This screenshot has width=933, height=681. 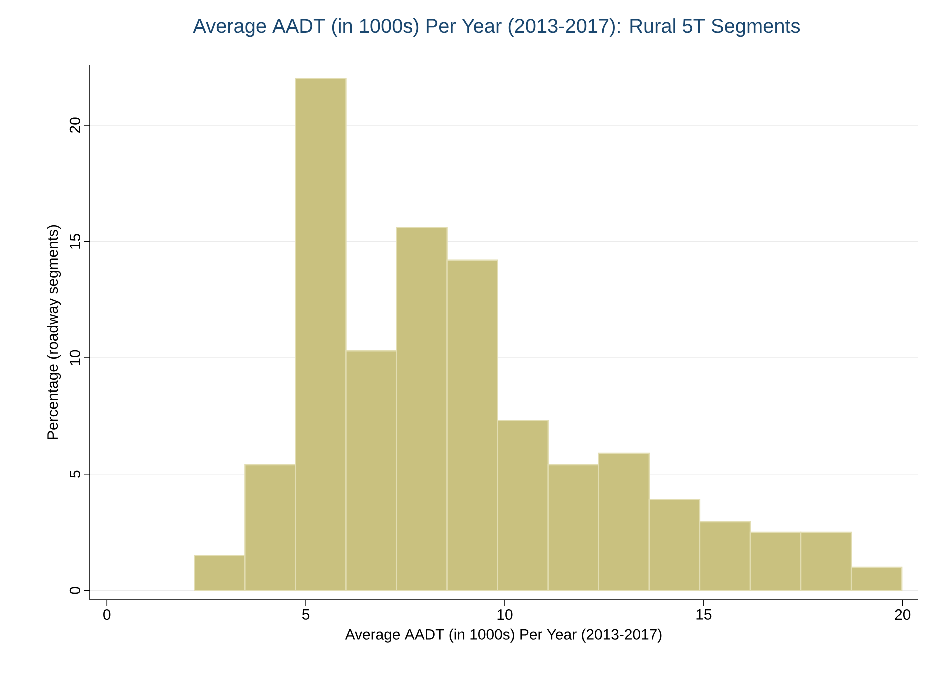 What do you see at coordinates (75, 590) in the screenshot?
I see `y-tick-label: 0` at bounding box center [75, 590].